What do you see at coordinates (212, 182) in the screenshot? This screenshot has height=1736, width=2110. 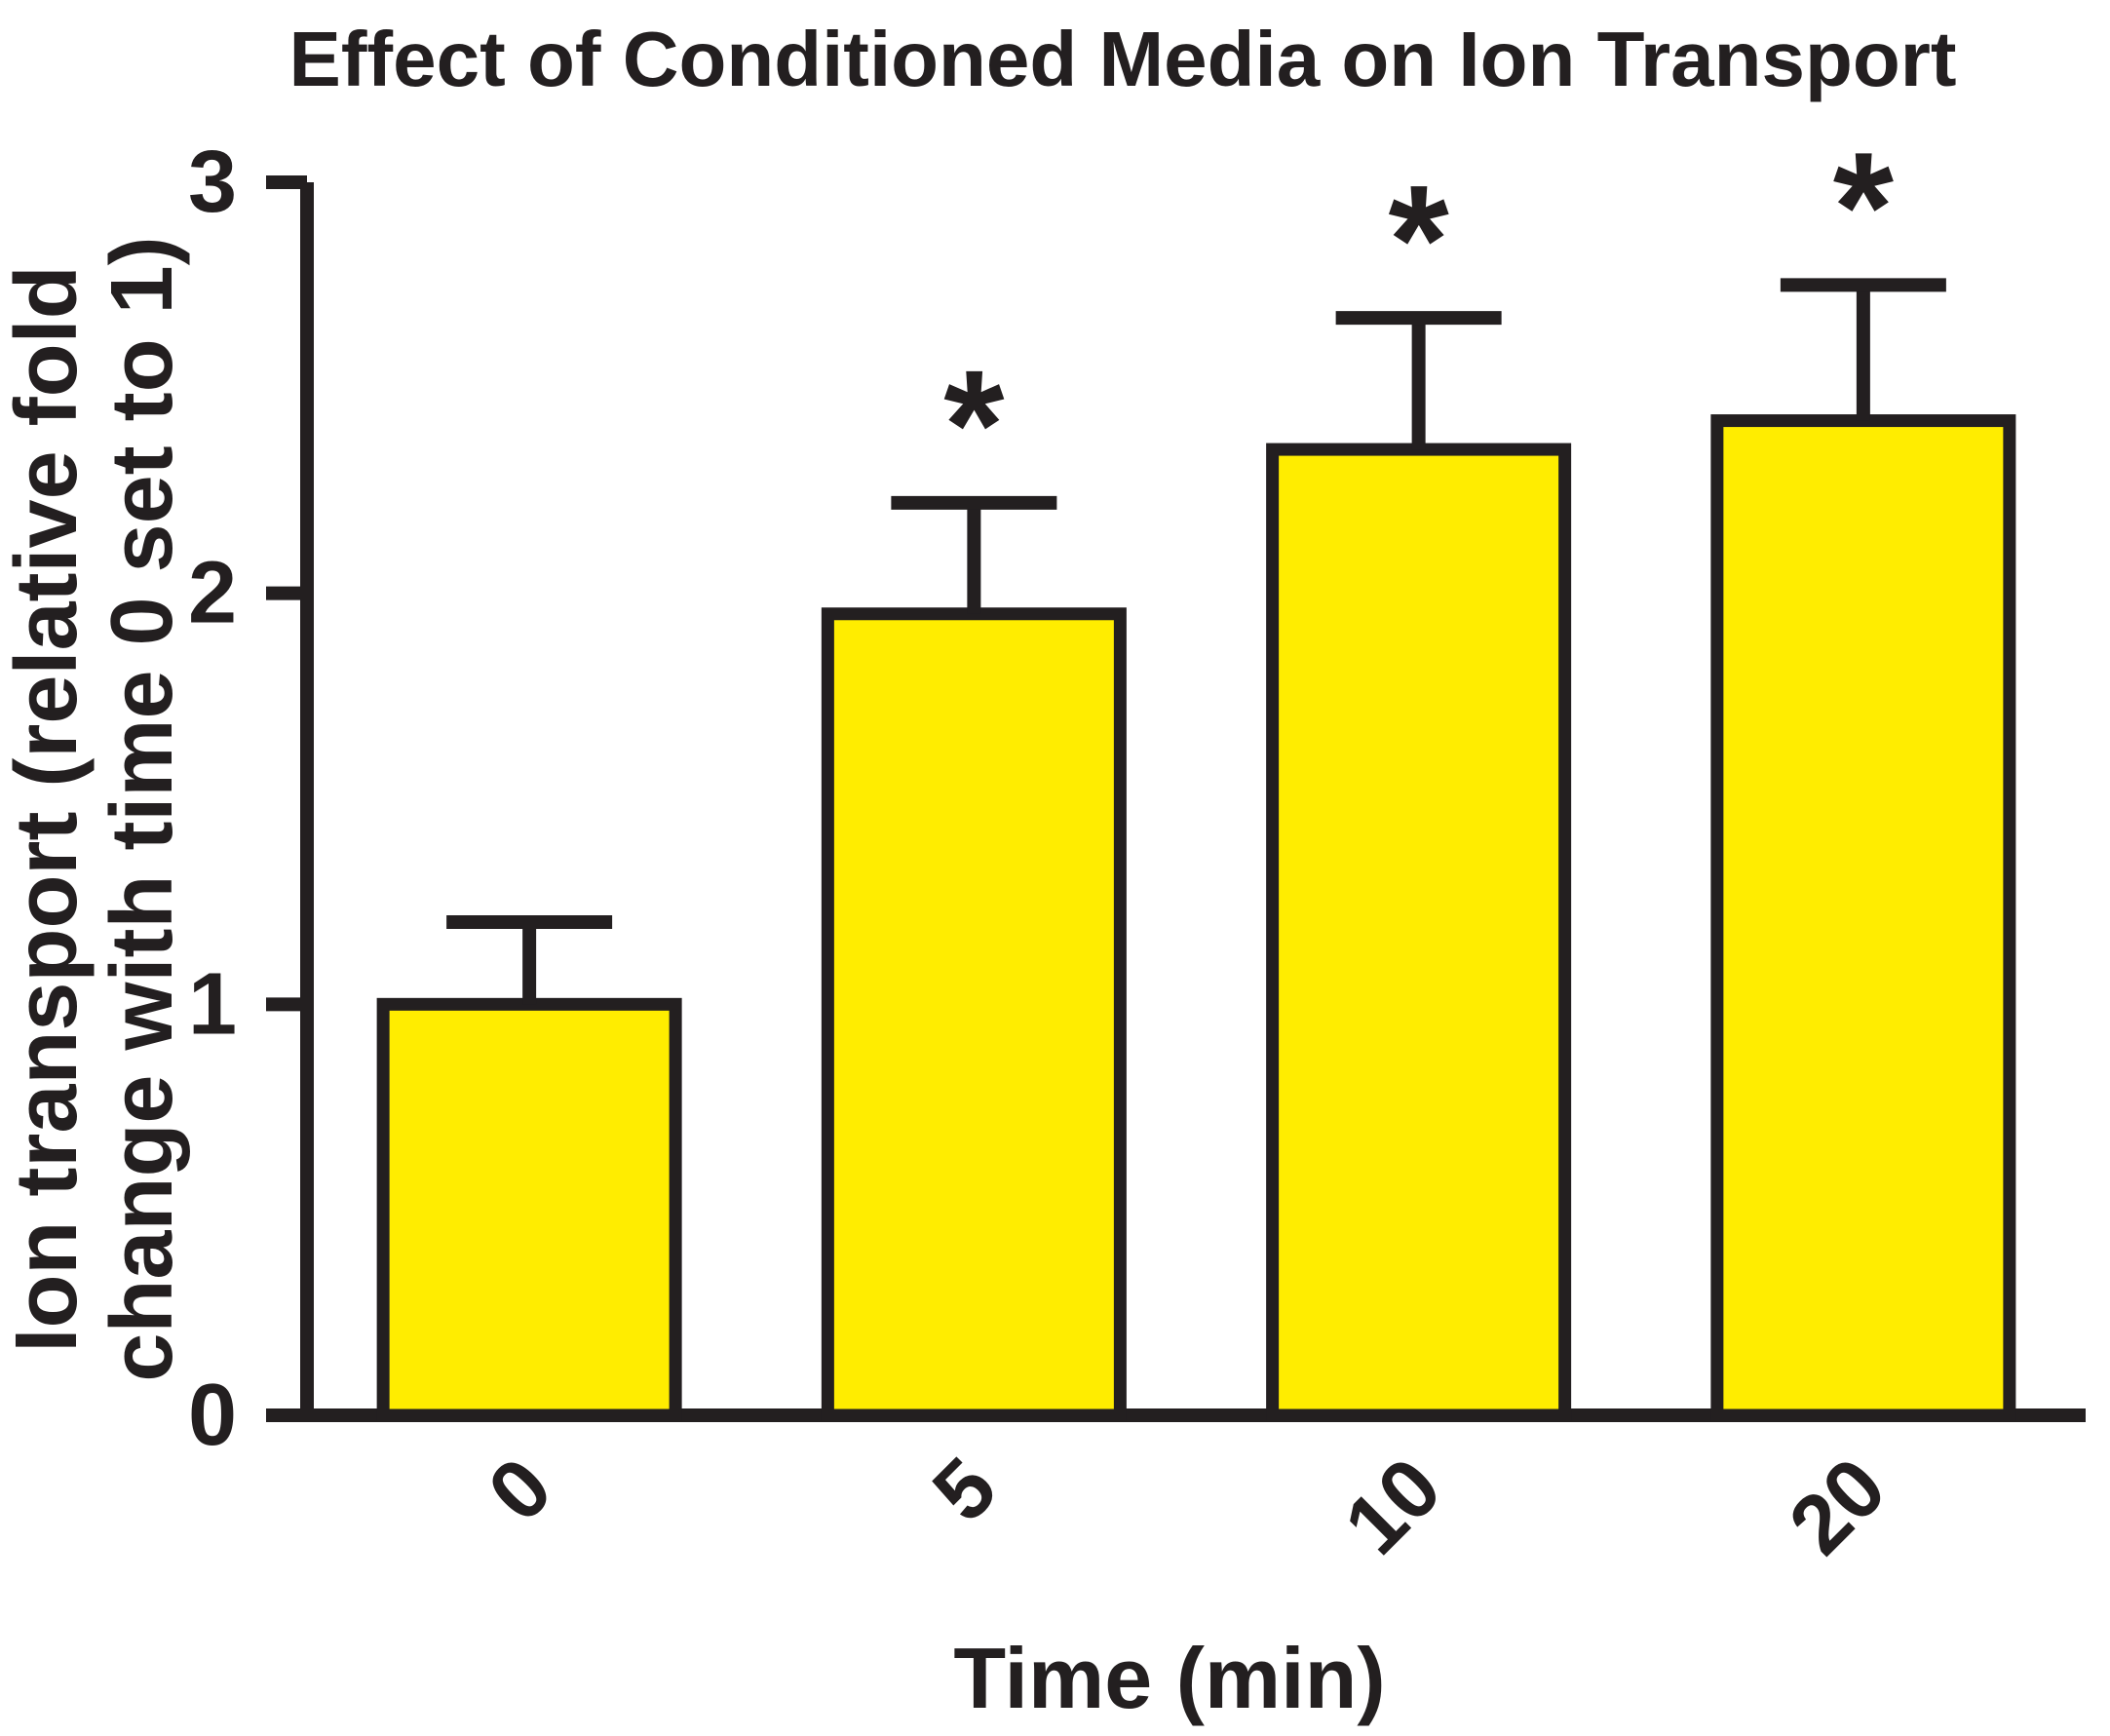 I see `y-tick-label: 3` at bounding box center [212, 182].